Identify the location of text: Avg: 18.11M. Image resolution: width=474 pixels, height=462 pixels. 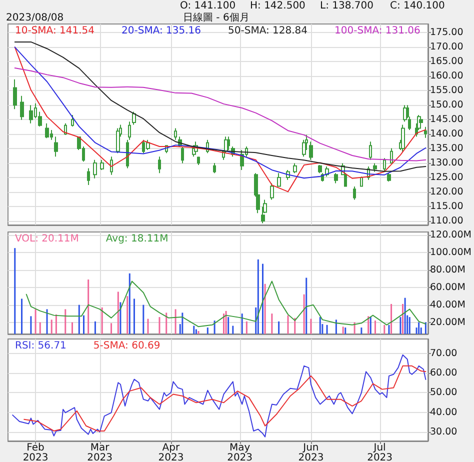
(137, 239).